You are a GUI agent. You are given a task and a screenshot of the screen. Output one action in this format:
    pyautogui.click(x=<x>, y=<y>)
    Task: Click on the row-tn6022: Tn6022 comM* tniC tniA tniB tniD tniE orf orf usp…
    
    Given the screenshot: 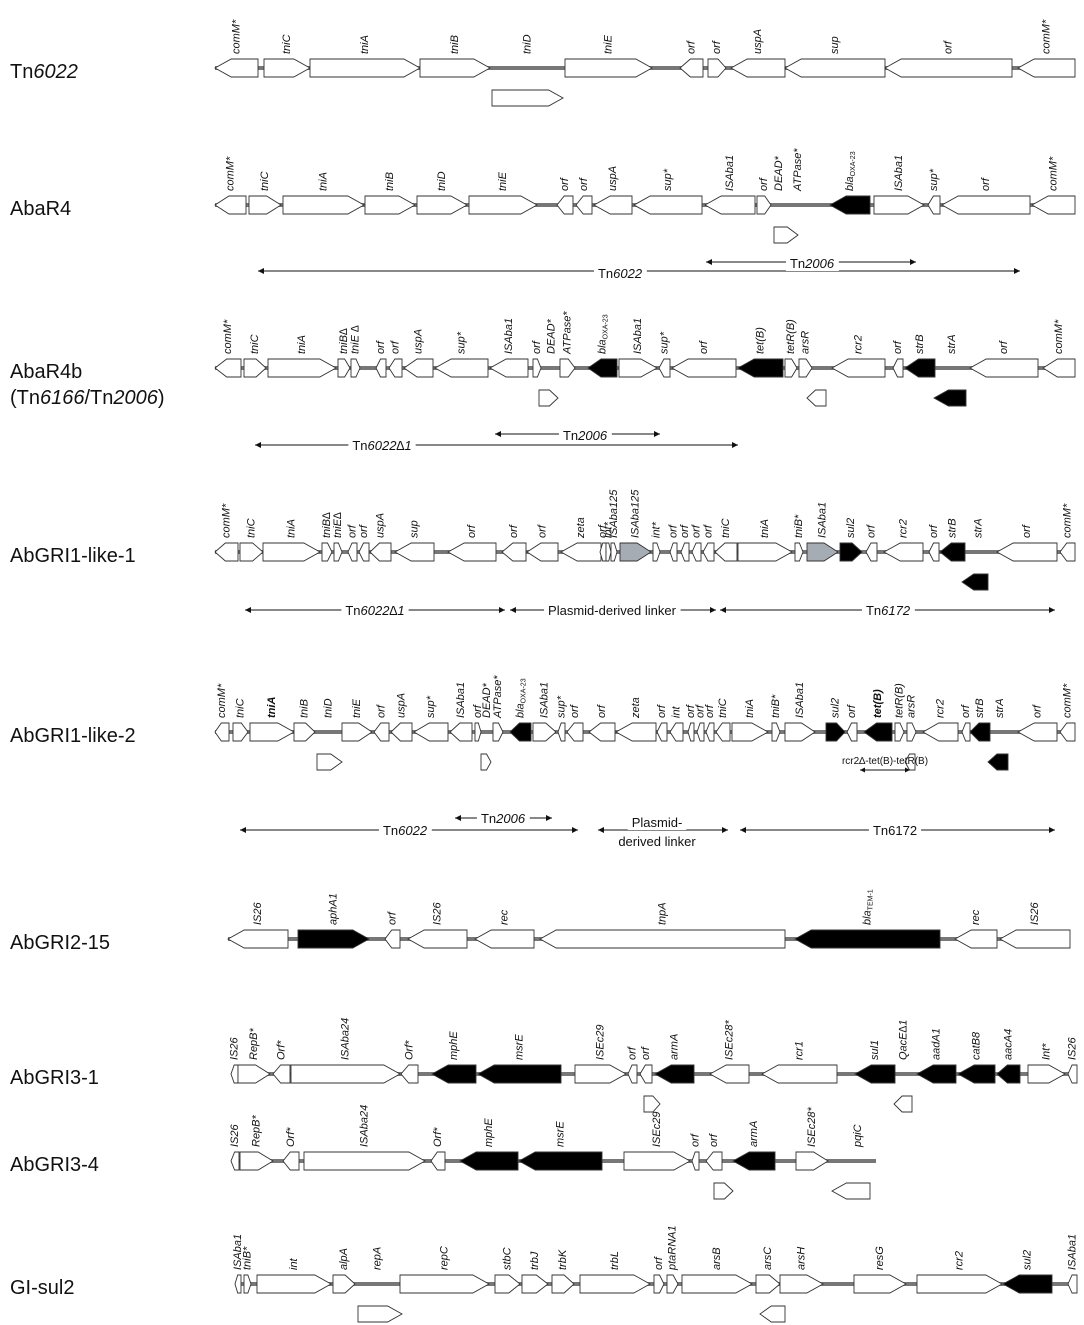 What is the action you would take?
    pyautogui.click(x=543, y=63)
    